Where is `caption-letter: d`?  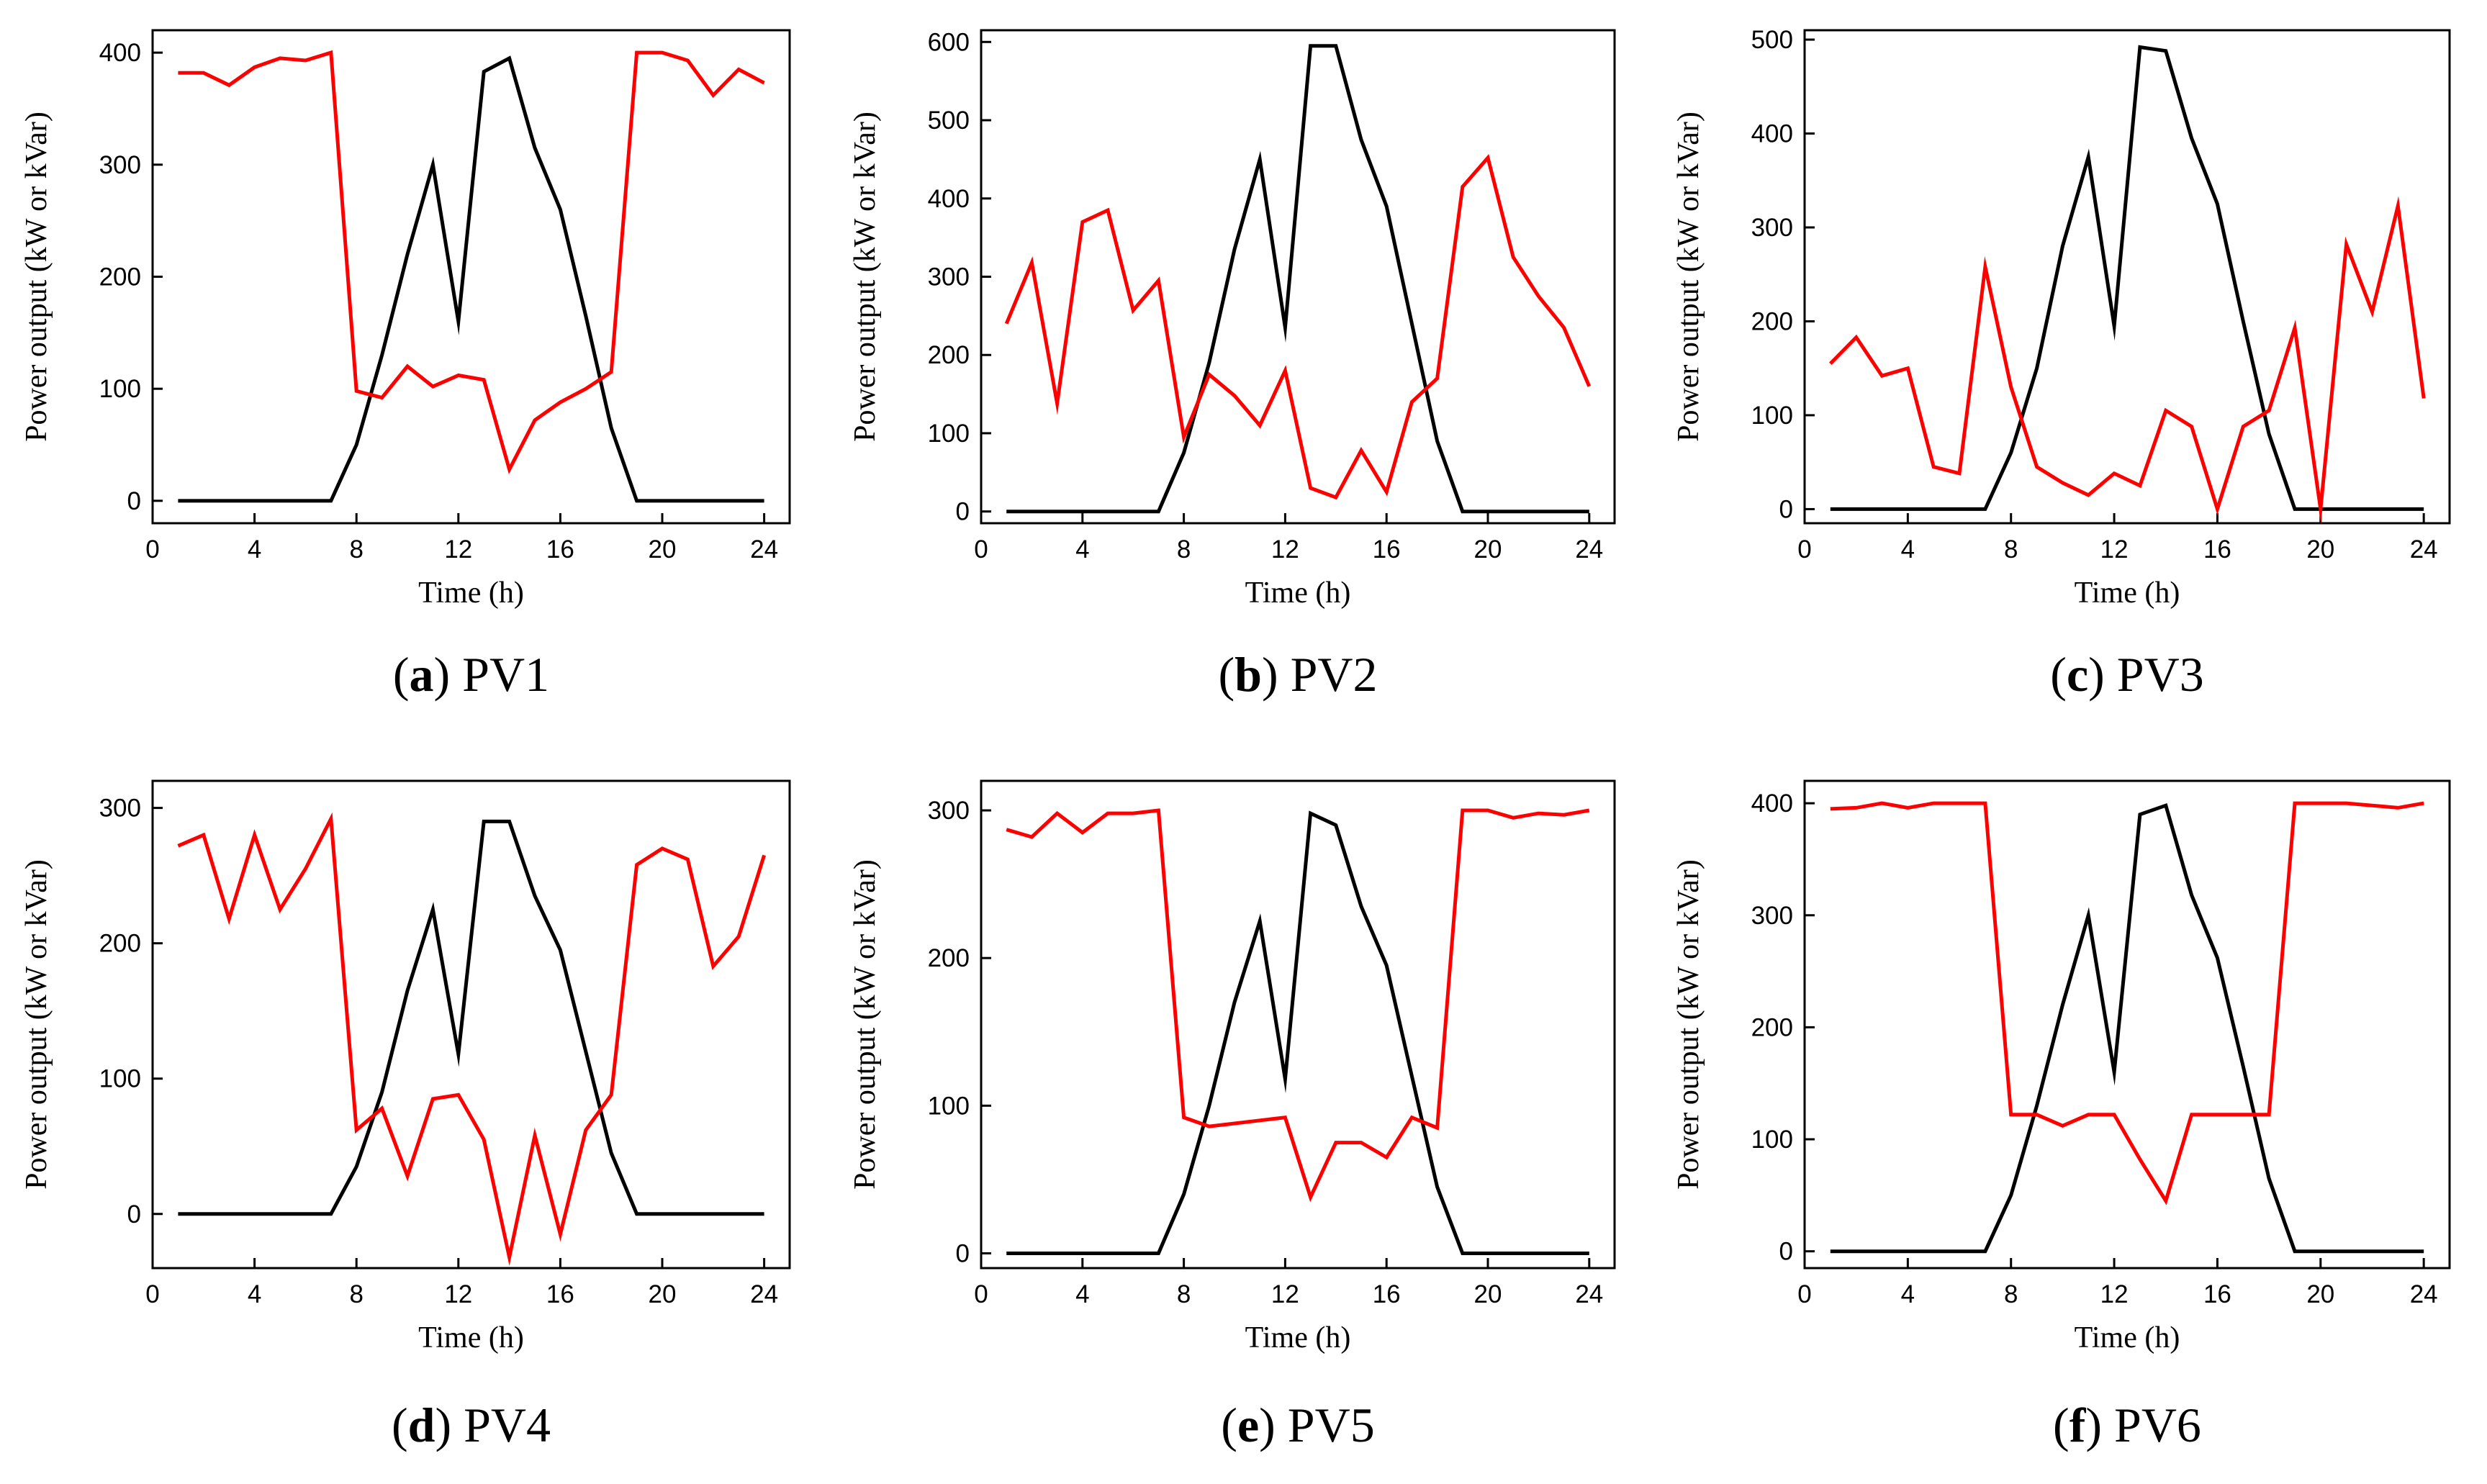
caption-letter: d is located at coordinates (421, 1425).